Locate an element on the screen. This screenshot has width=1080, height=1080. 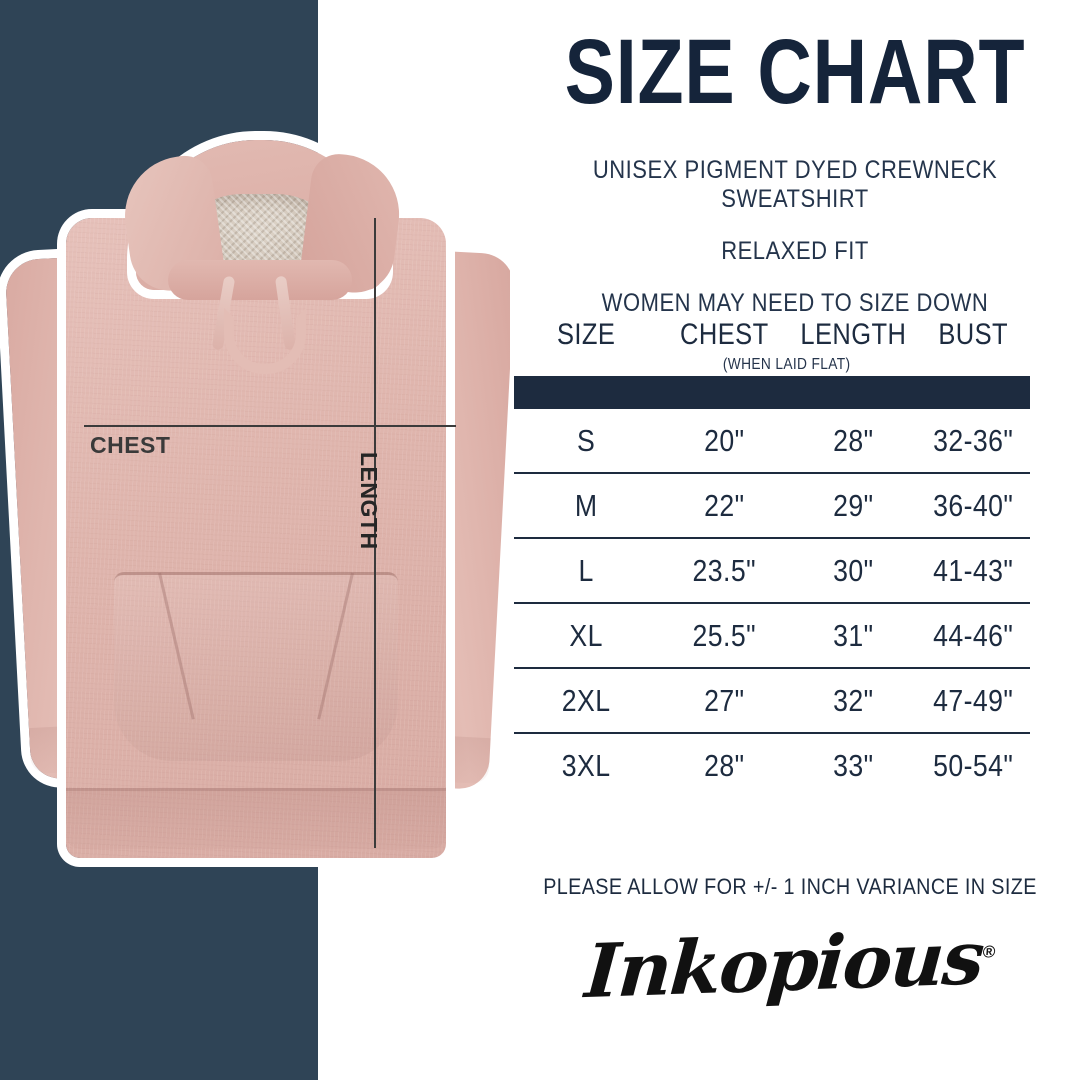
cell-chest: 27" is located at coordinates (724, 701).